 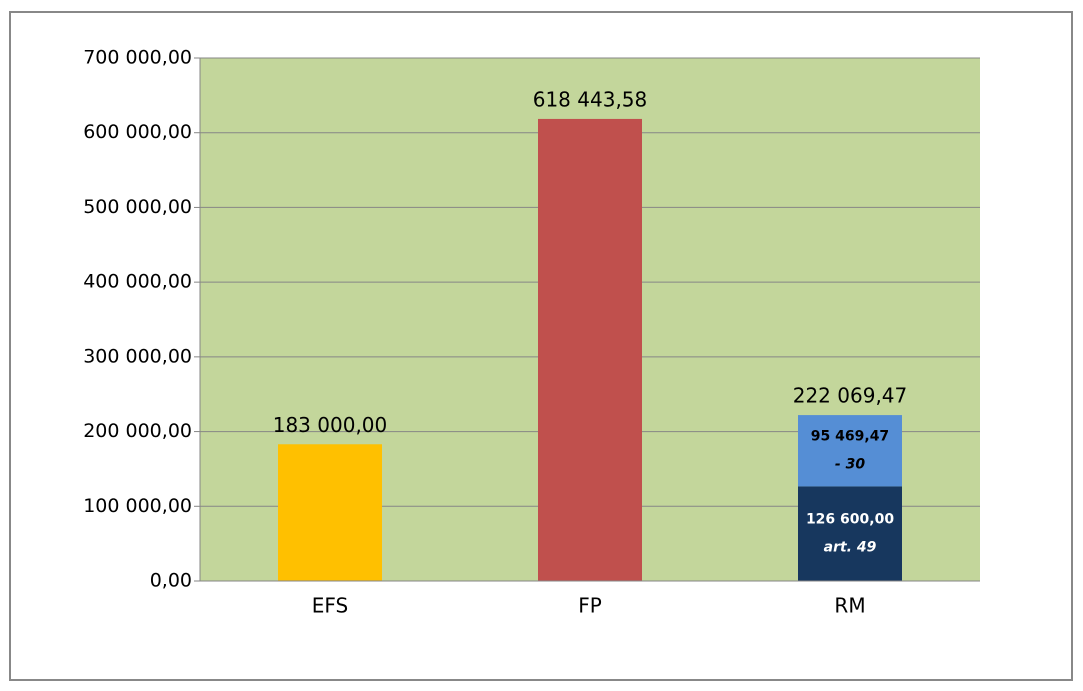 What do you see at coordinates (137, 207) in the screenshot?
I see `y-tick-label: 500 000,00` at bounding box center [137, 207].